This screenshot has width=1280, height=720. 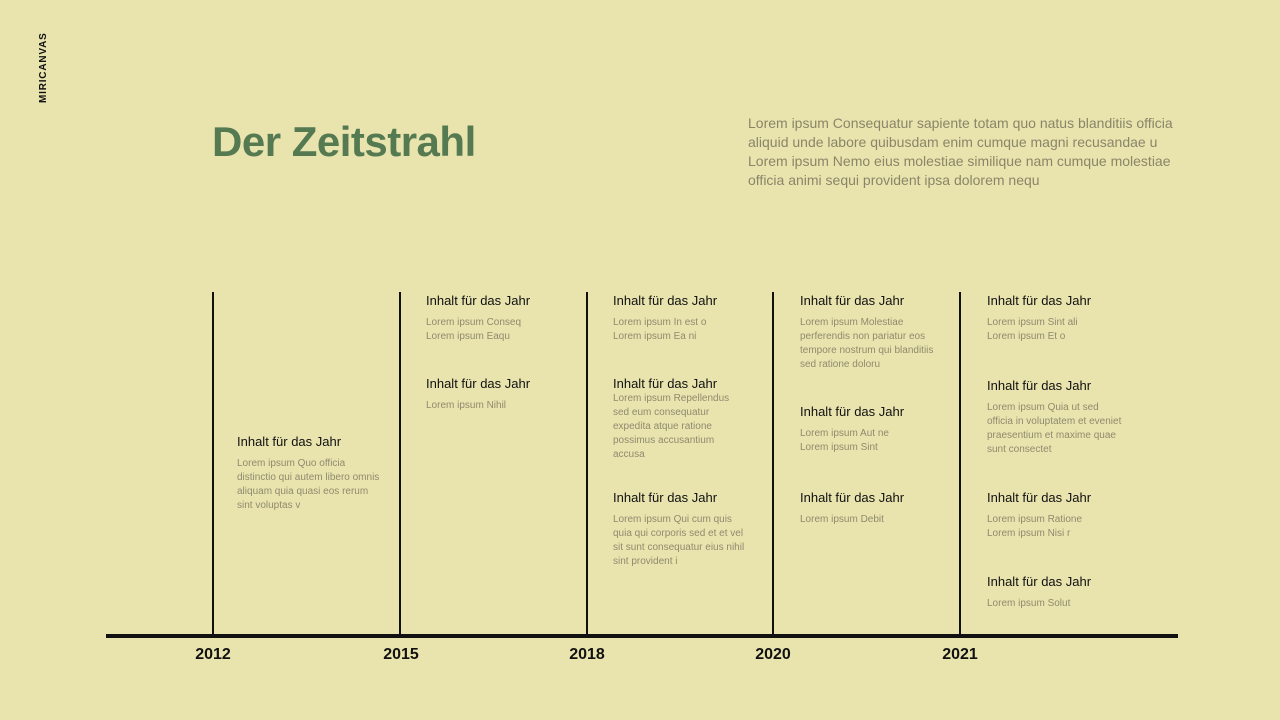 What do you see at coordinates (872, 508) in the screenshot?
I see `timeline-entry: Inhalt für das Jahr Lorem ipsum Debit` at bounding box center [872, 508].